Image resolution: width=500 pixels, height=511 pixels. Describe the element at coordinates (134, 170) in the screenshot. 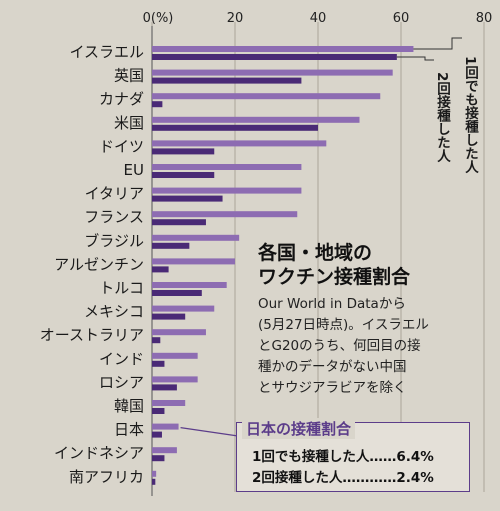

I see `category-label: EU` at that location.